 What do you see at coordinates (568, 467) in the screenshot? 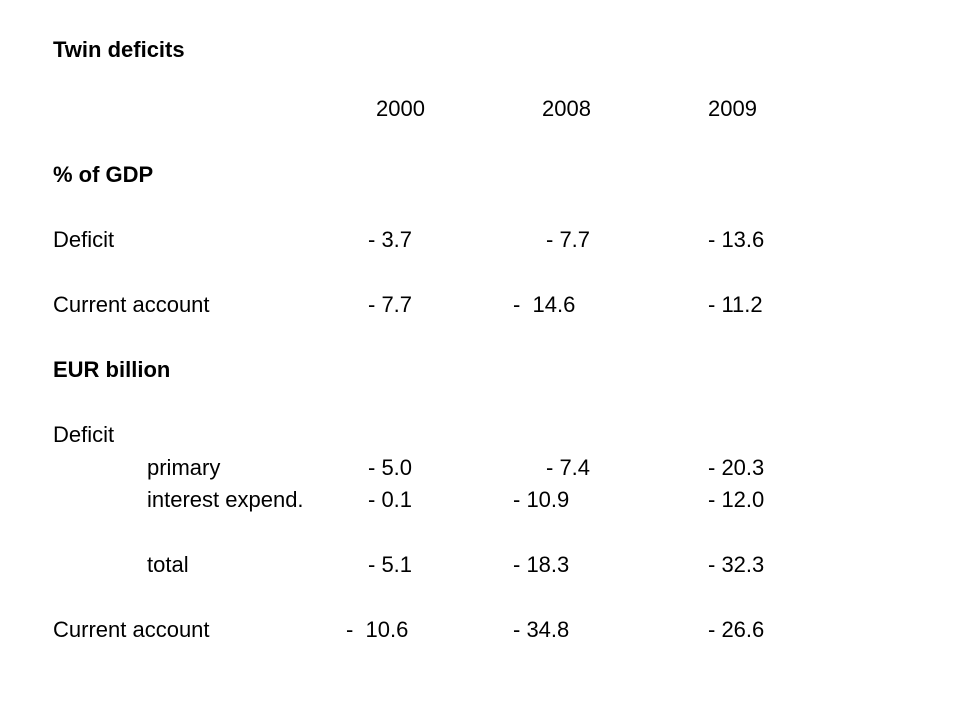
I see `value-primary-2008: - 7.4` at bounding box center [568, 467].